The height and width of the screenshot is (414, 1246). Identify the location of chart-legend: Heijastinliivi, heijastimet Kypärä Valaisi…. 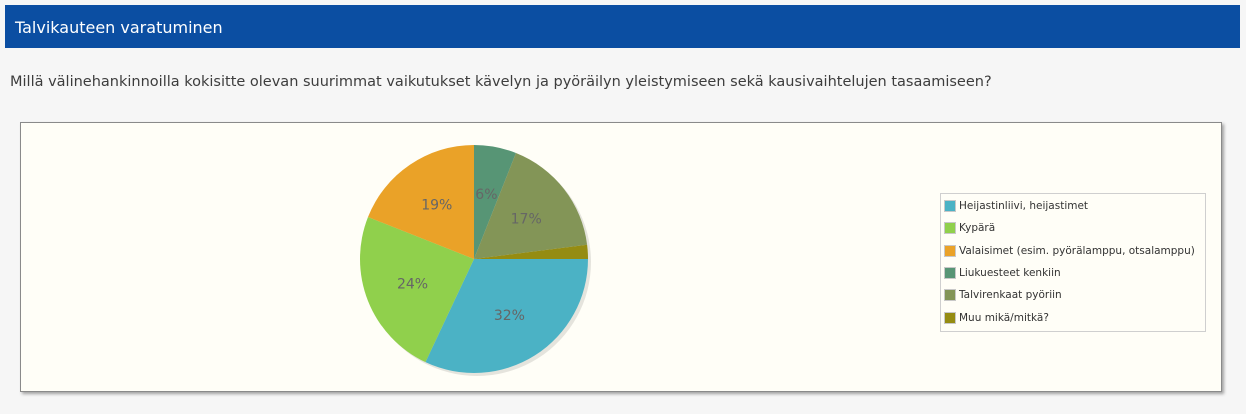
(1073, 262).